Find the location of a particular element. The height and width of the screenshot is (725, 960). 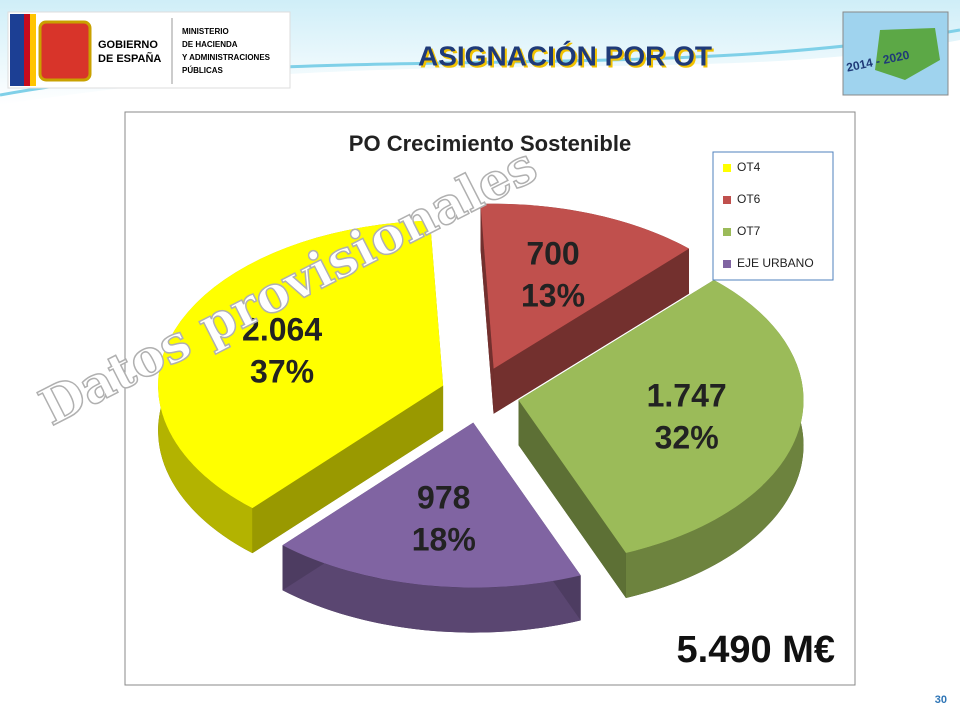

legend: OT4 OT6 OT7 EJE URBANO is located at coordinates (773, 216).